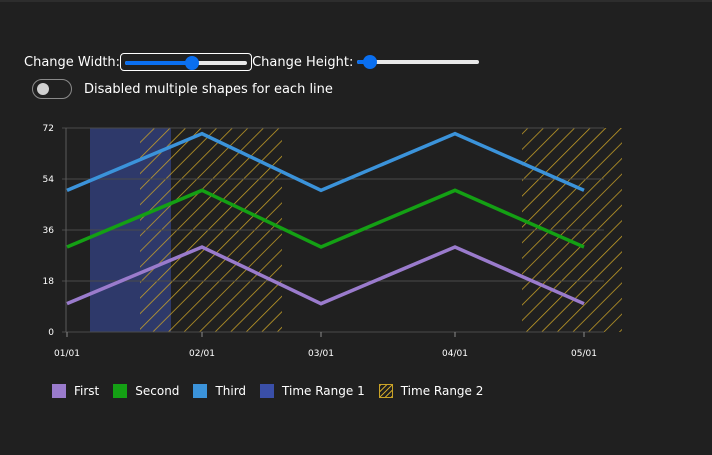 The image size is (712, 455). I want to click on width-slider-thumb, so click(192, 63).